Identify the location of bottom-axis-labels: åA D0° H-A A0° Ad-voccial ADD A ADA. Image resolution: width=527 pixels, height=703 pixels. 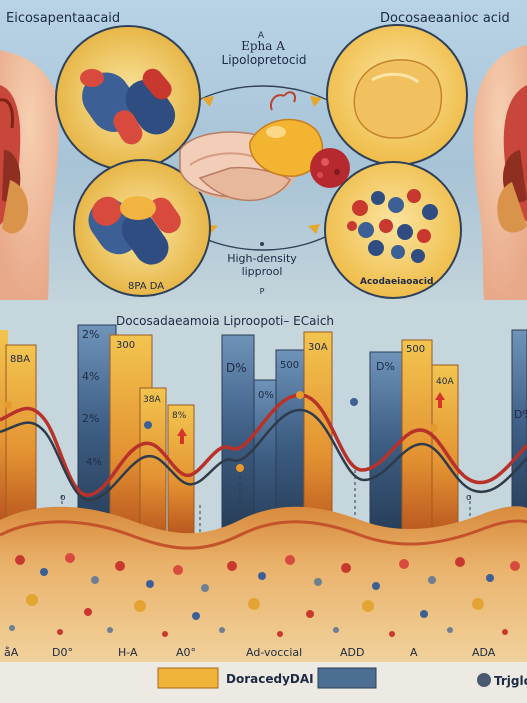
(250, 652).